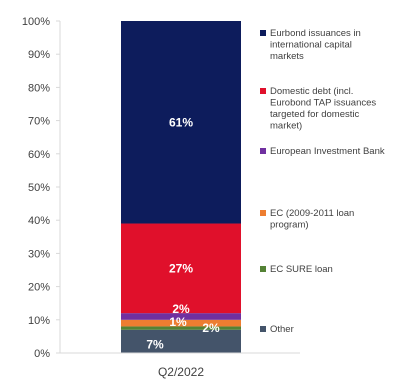  What do you see at coordinates (39, 155) in the screenshot?
I see `y-tick-label: 60%` at bounding box center [39, 155].